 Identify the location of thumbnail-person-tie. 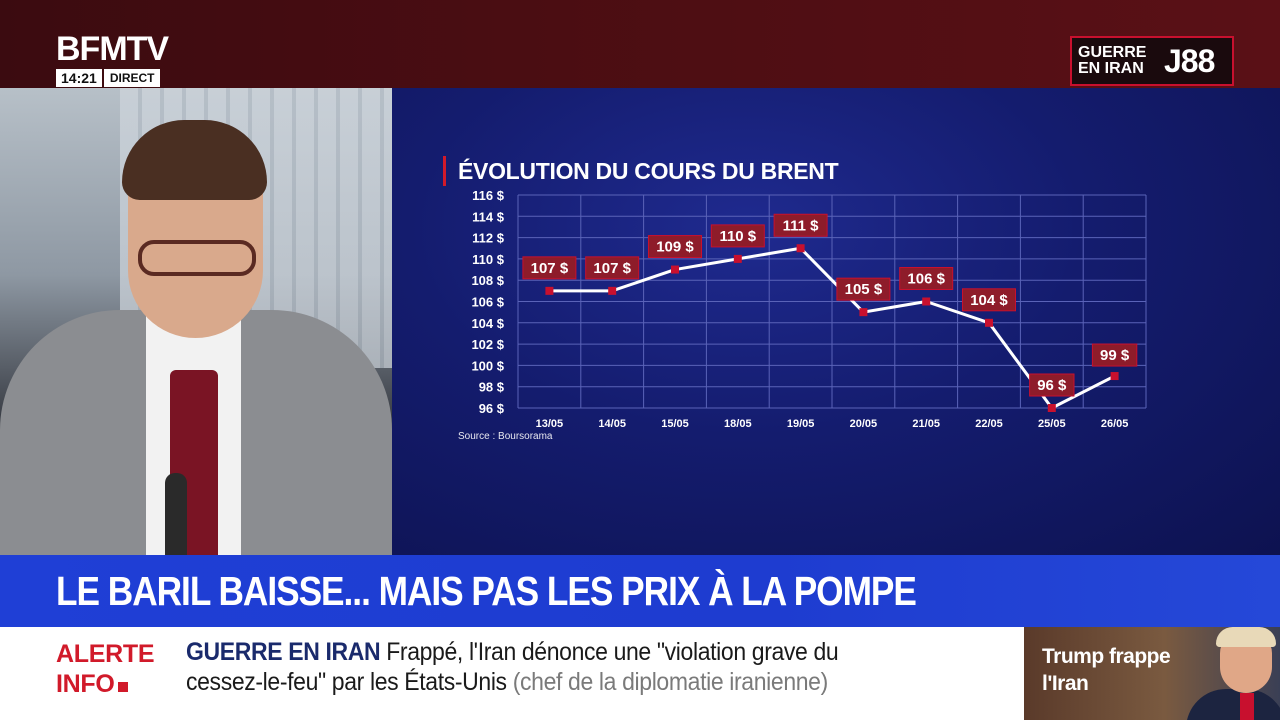
(1247, 706).